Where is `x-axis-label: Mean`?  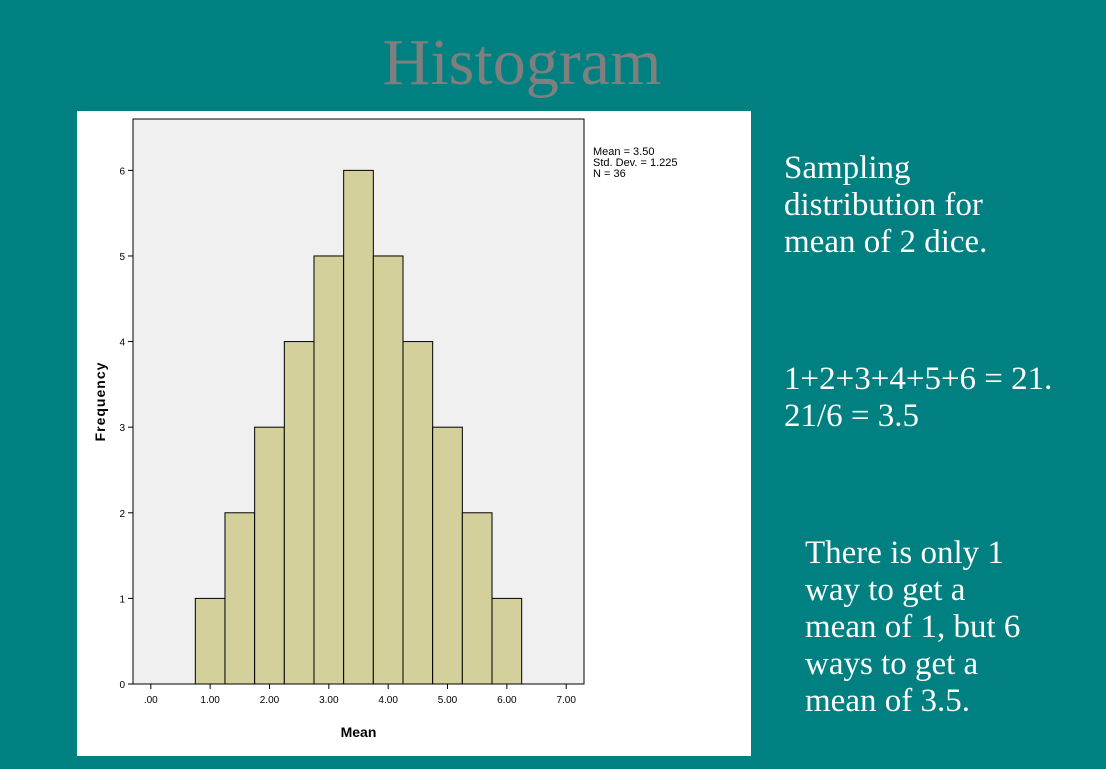 x-axis-label: Mean is located at coordinates (359, 732).